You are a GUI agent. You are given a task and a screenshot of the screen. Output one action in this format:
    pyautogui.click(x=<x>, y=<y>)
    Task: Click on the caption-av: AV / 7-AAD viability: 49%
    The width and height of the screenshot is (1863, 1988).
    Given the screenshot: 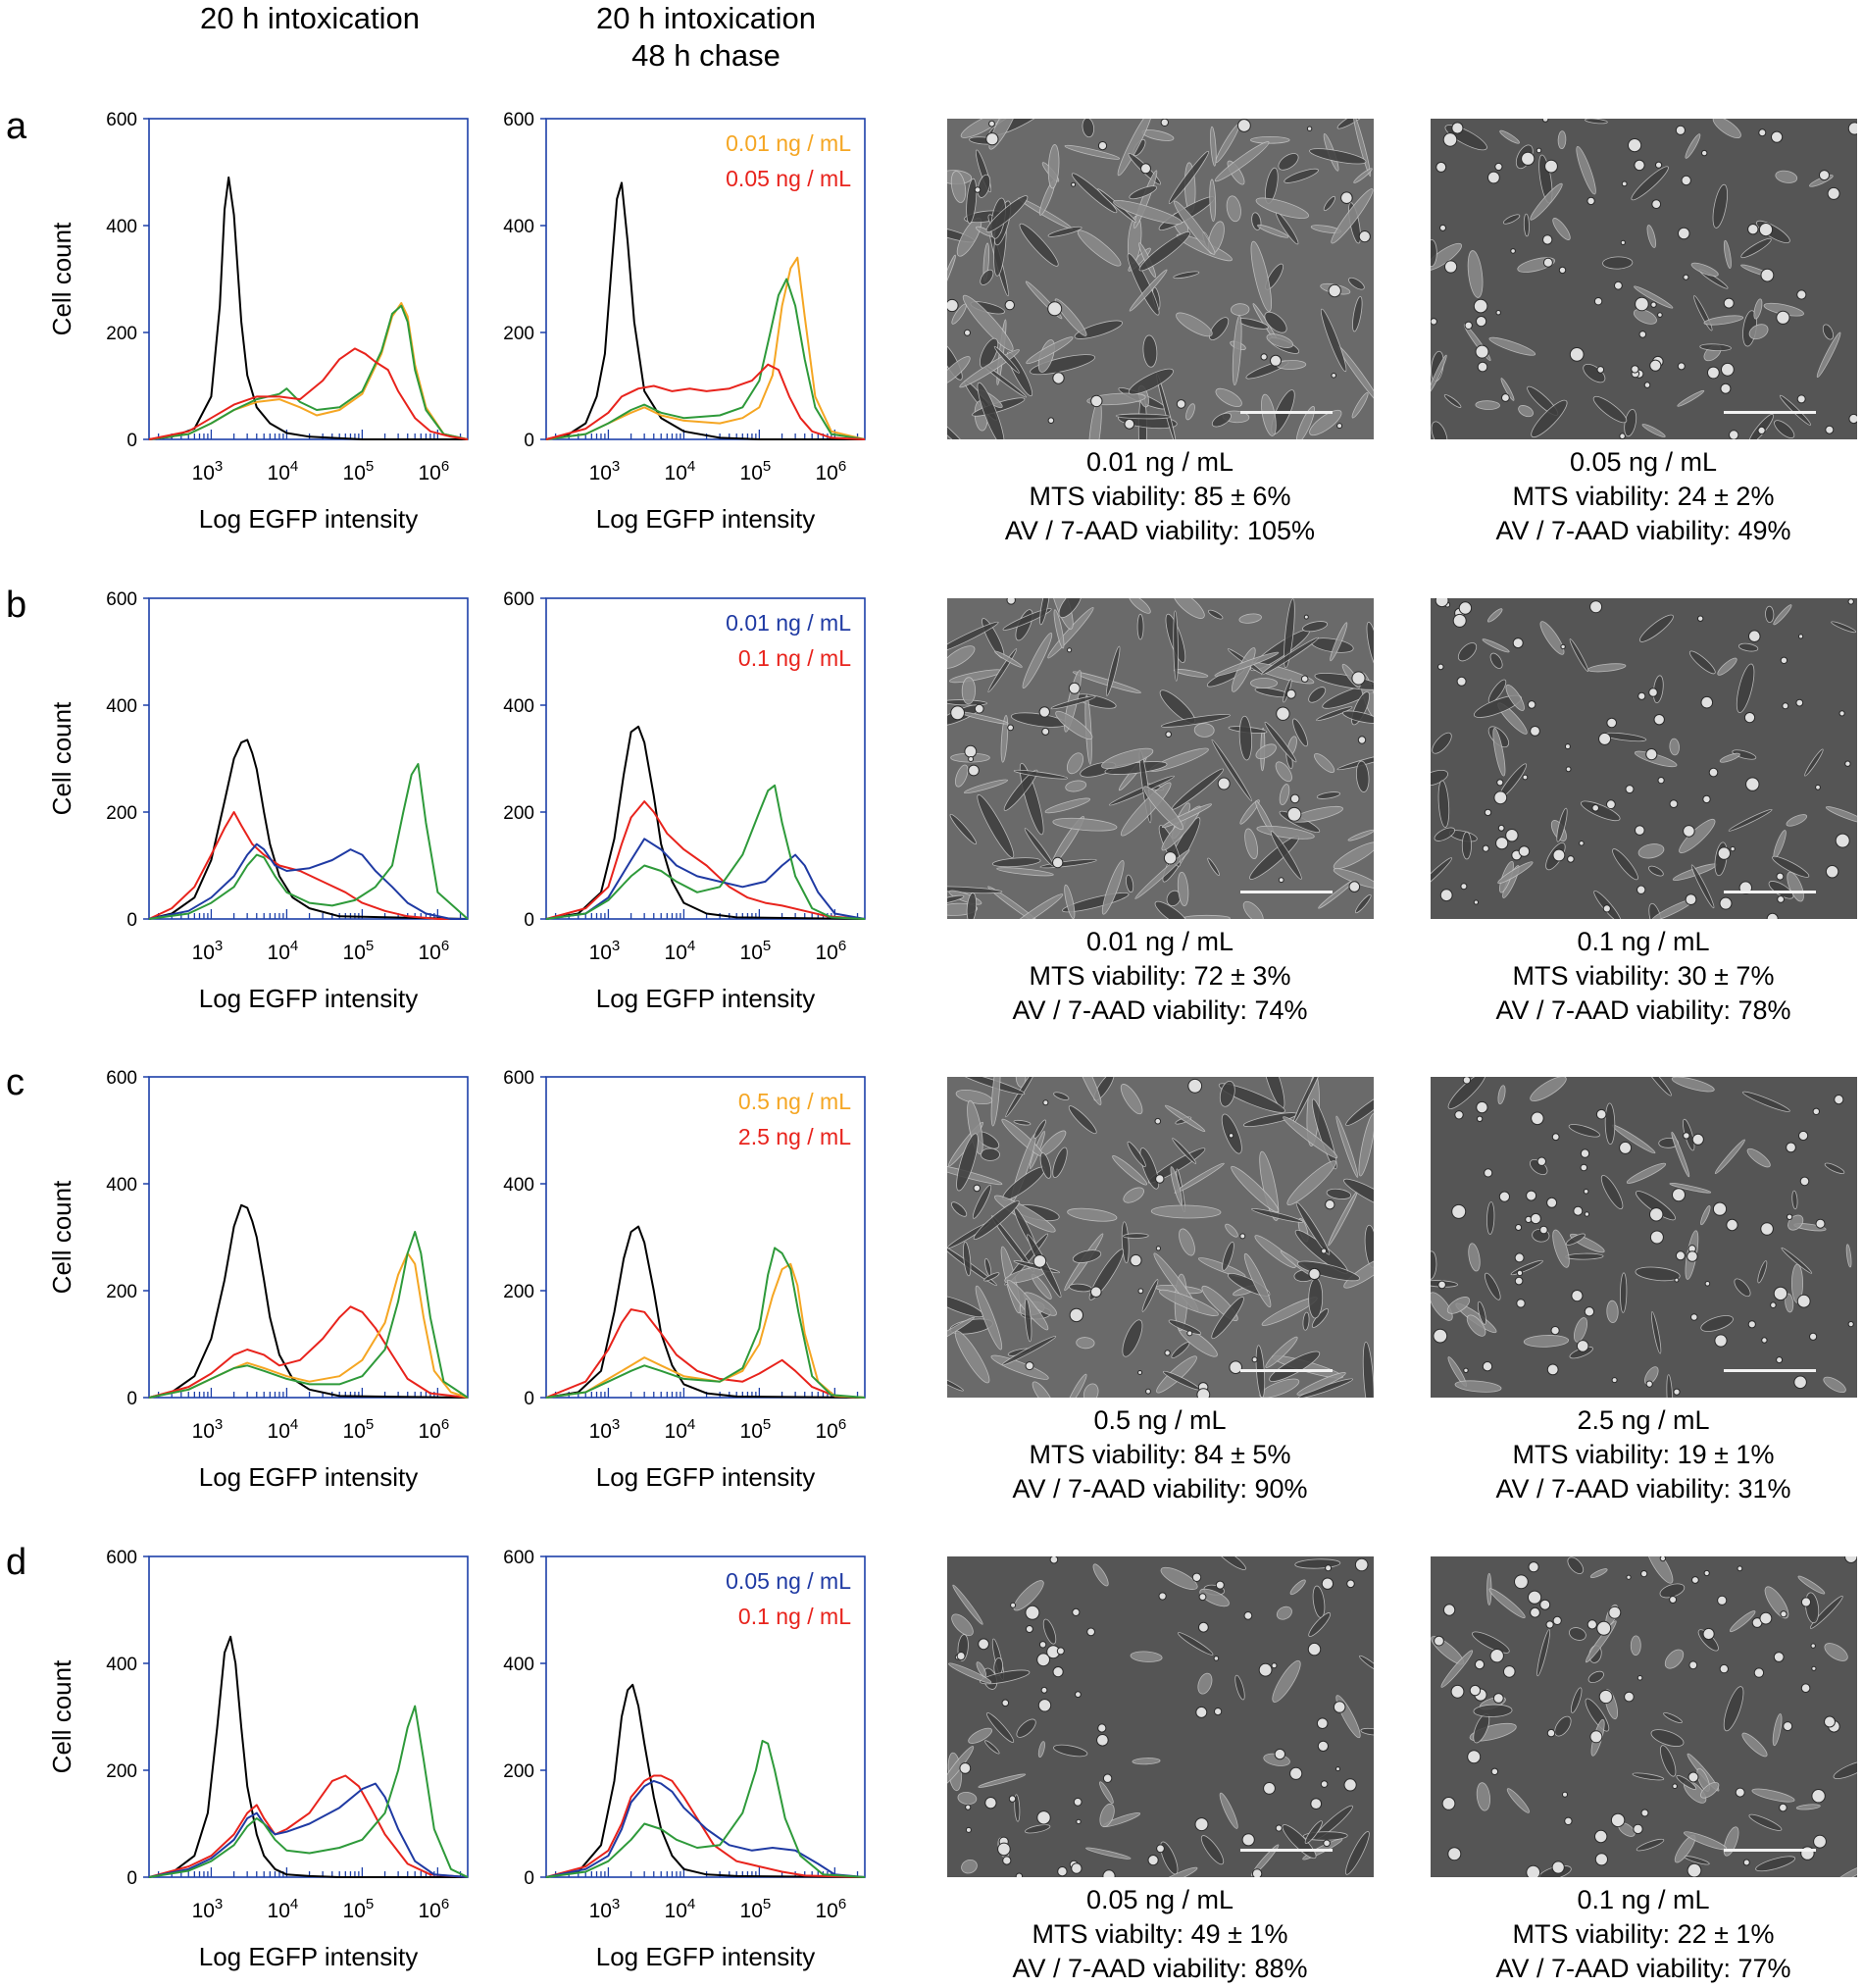 What is the action you would take?
    pyautogui.click(x=1643, y=530)
    